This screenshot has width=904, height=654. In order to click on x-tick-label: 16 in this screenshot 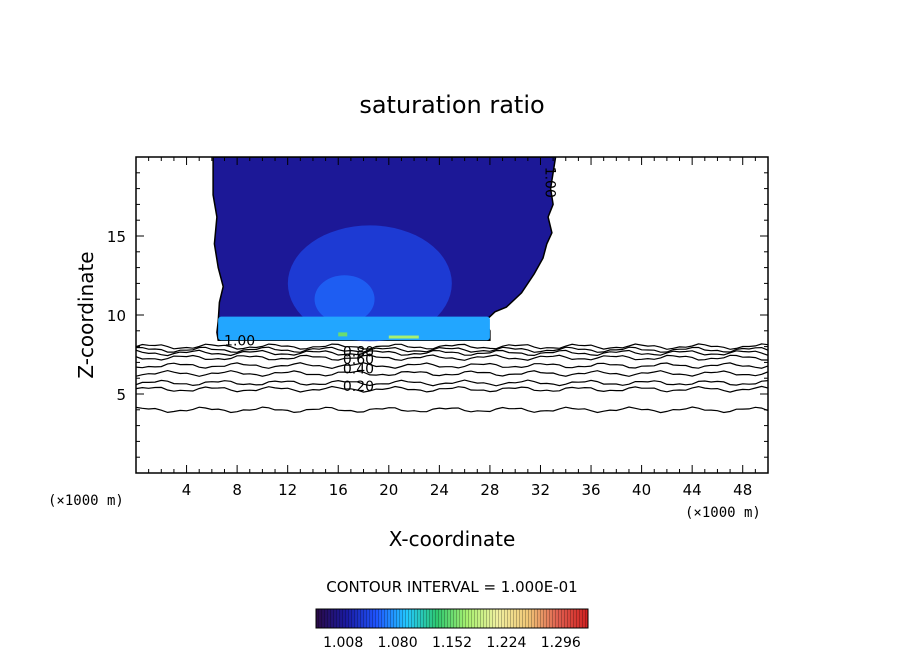, I will do `click(338, 490)`.